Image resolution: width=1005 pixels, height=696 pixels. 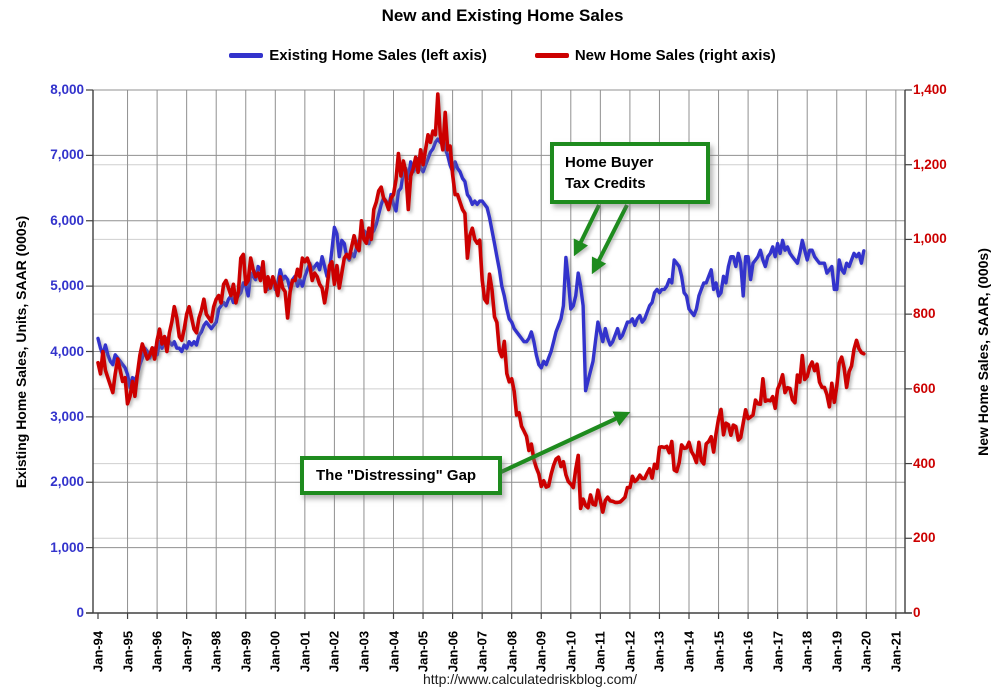 I want to click on left-axis-tick-label: 3,000, so click(x=67, y=416).